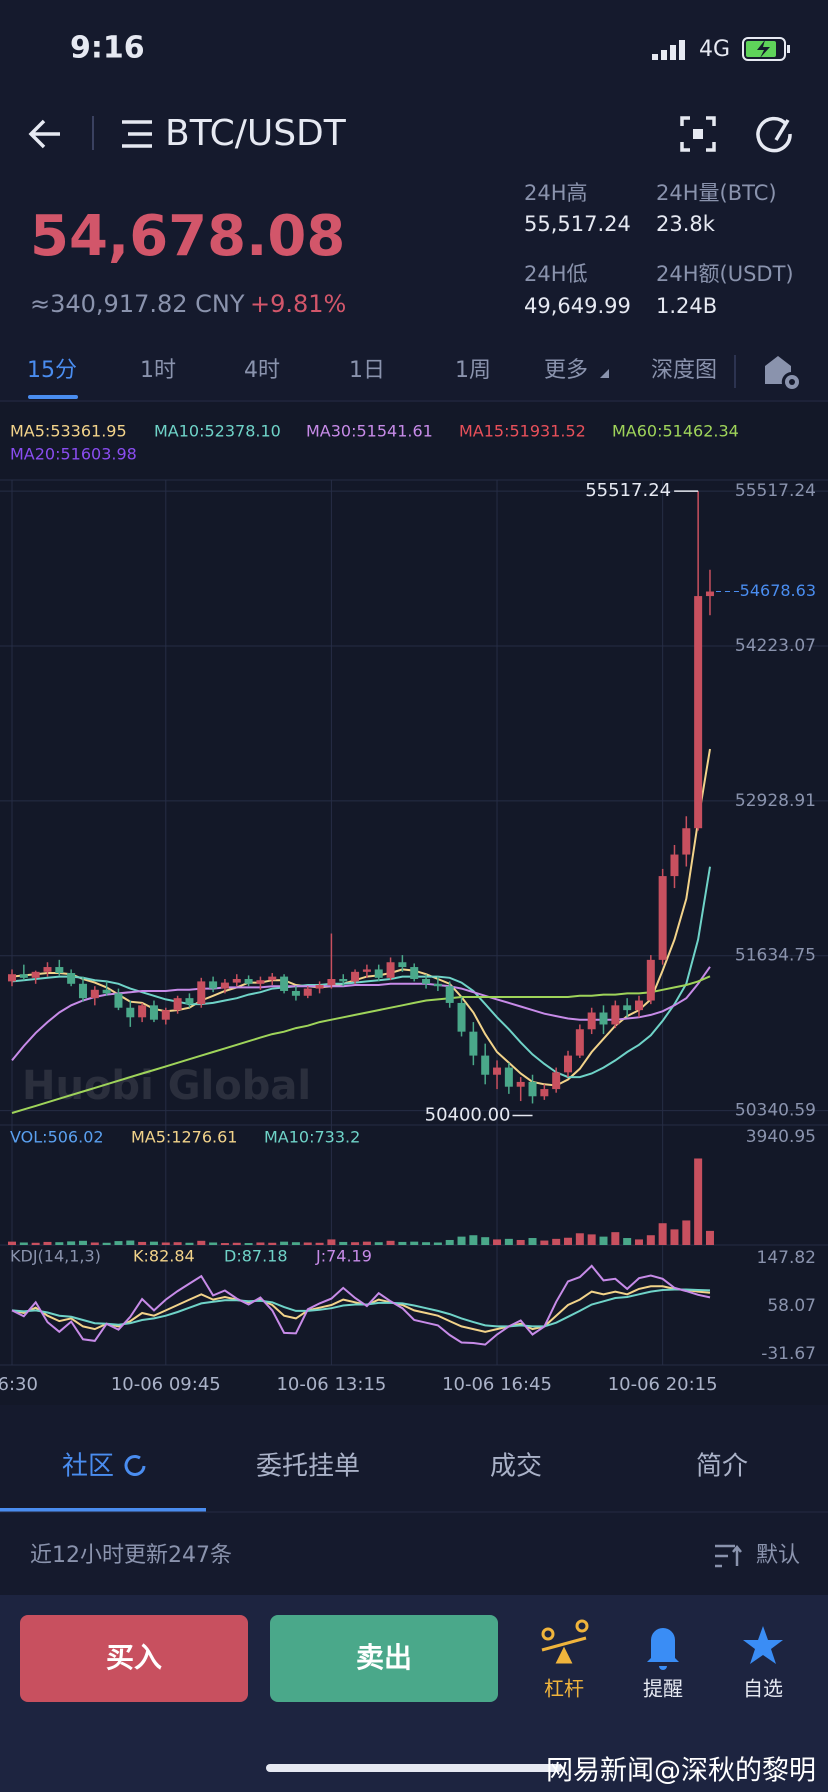  I want to click on alert-label: 提醒, so click(663, 1689).